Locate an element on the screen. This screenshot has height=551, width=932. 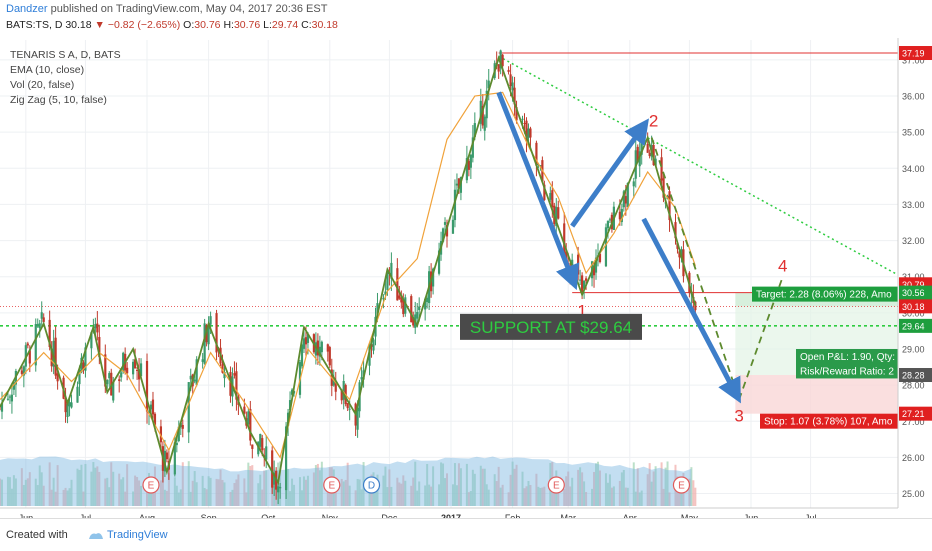
legend-symbol: TENARIS S A, D, BATS is located at coordinates (65, 55).